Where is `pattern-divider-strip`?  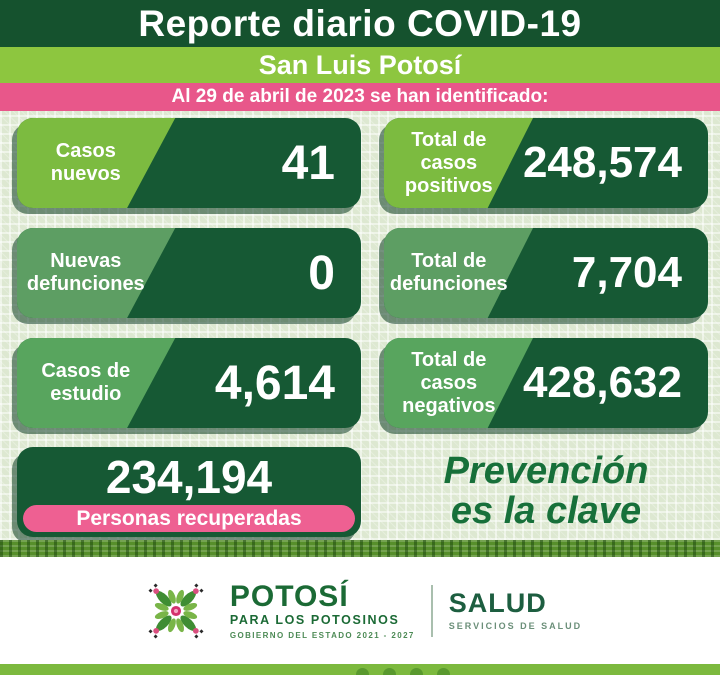
pattern-divider-strip is located at coordinates (360, 548).